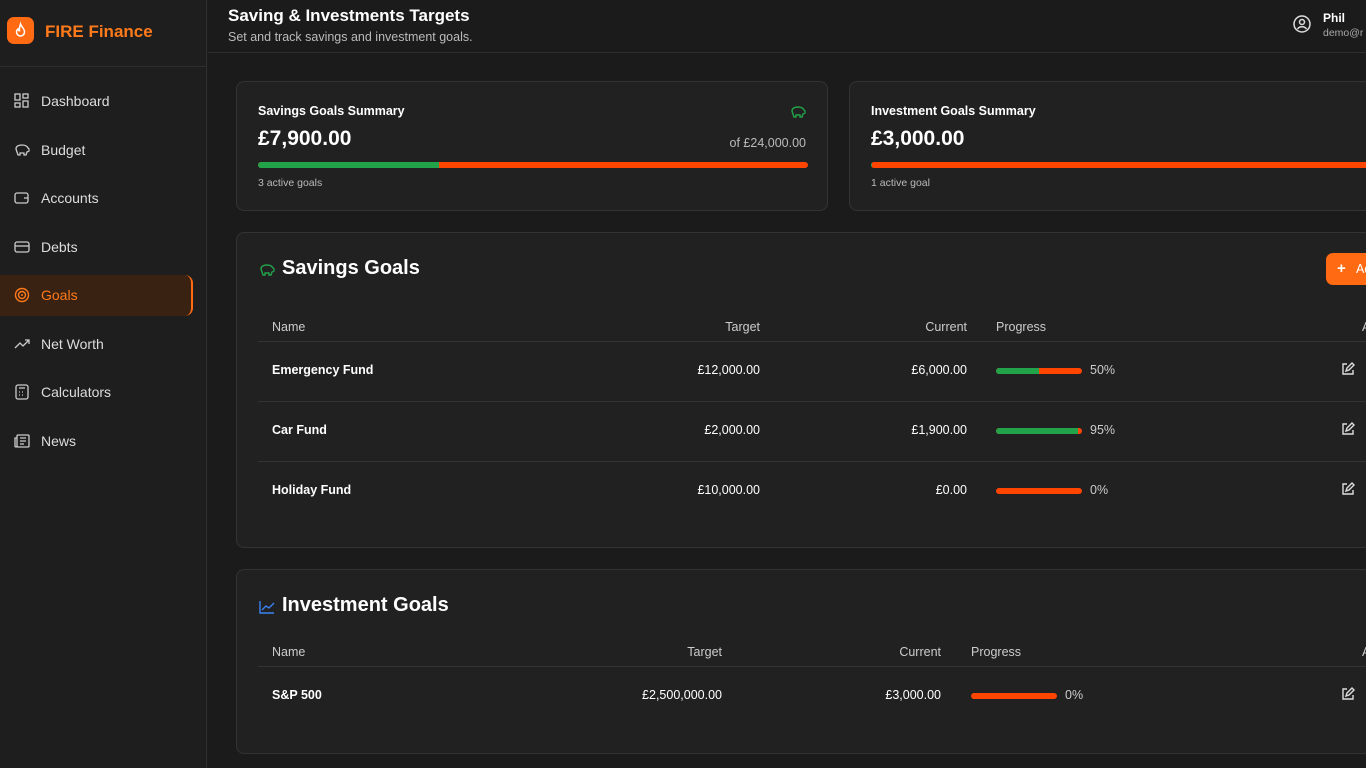 The height and width of the screenshot is (768, 1366). What do you see at coordinates (323, 370) in the screenshot?
I see `goal-name: Emergency Fund` at bounding box center [323, 370].